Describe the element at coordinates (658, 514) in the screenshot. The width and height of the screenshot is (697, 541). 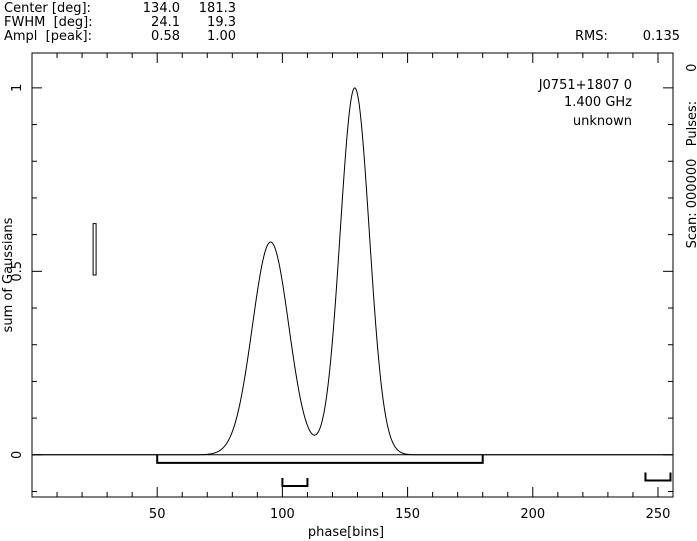
I see `x-tick-label: 250` at that location.